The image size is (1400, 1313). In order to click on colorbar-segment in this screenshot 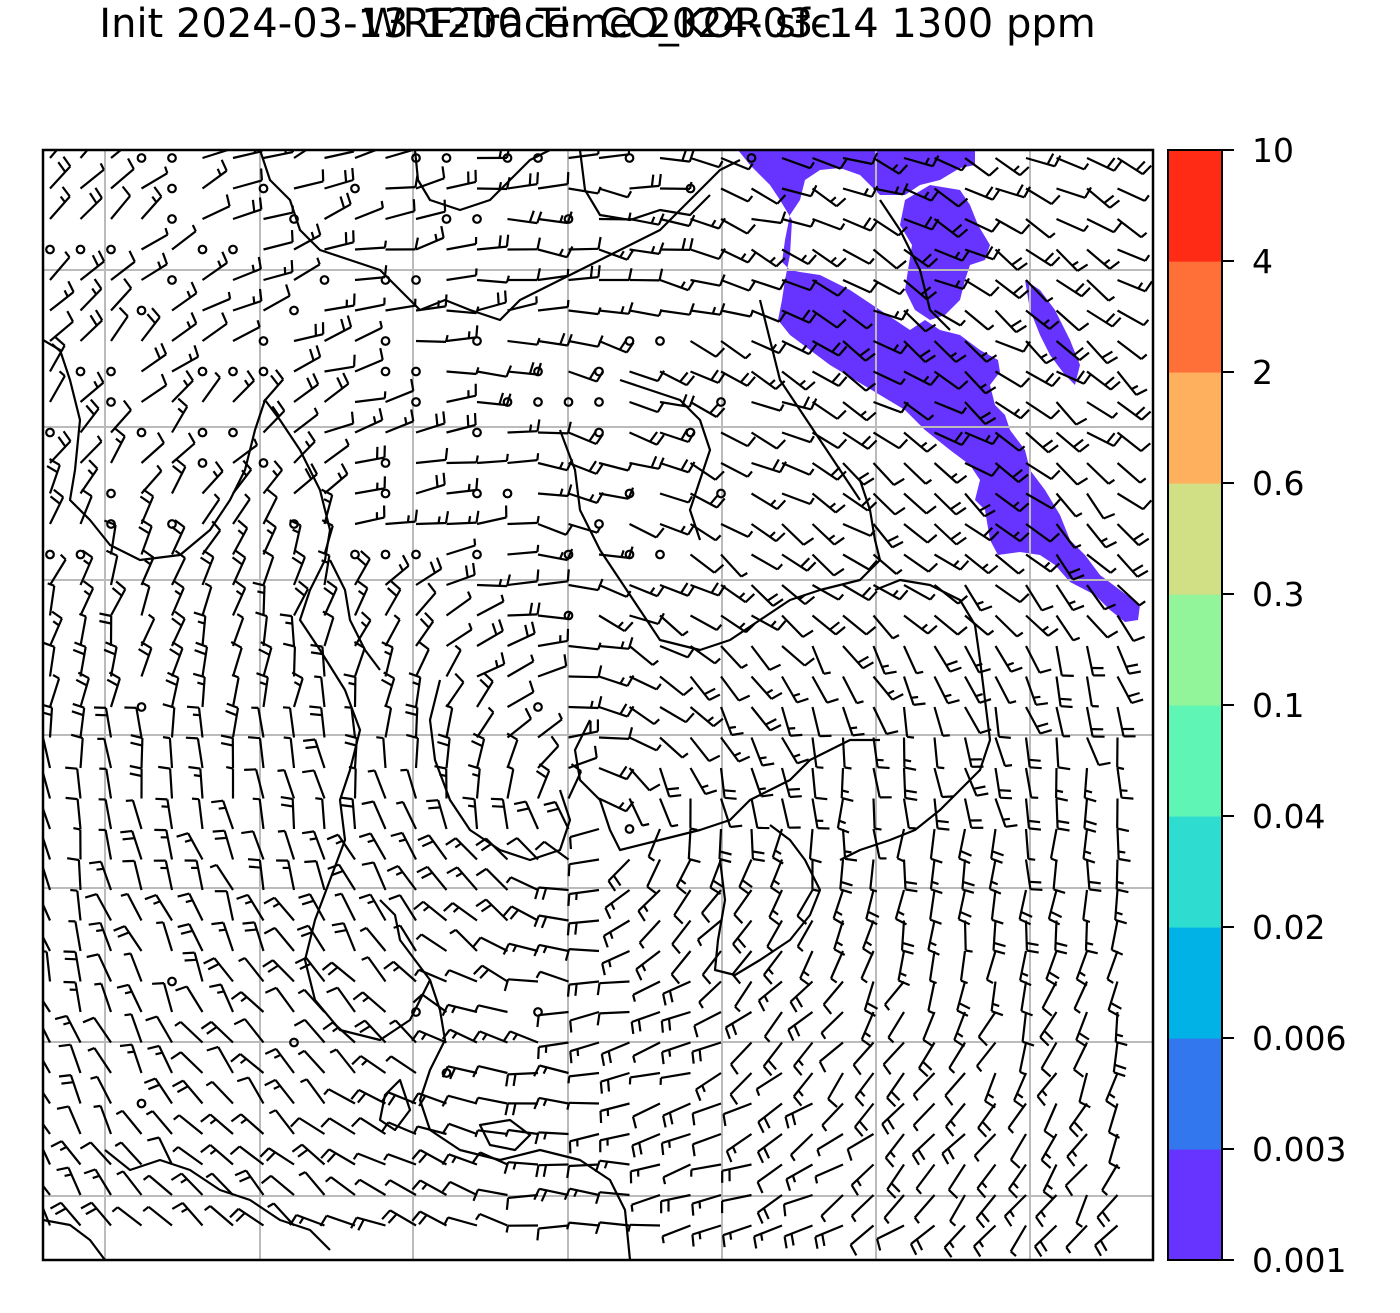, I will do `click(1195, 428)`.